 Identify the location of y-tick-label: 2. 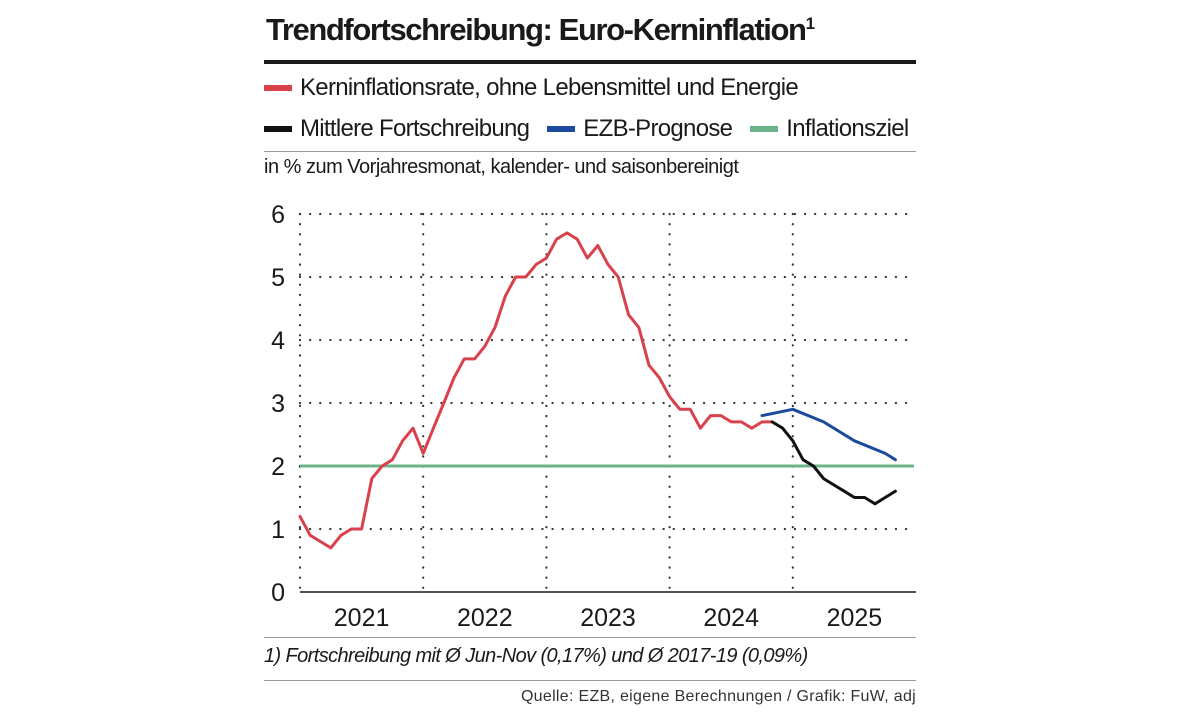
(278, 467).